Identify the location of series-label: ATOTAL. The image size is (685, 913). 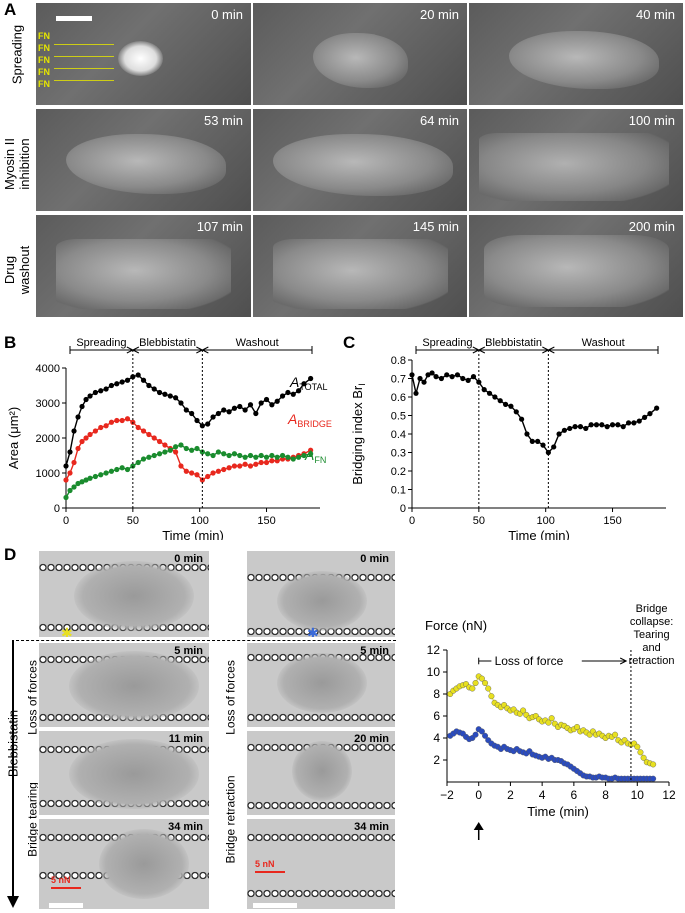
(308, 383).